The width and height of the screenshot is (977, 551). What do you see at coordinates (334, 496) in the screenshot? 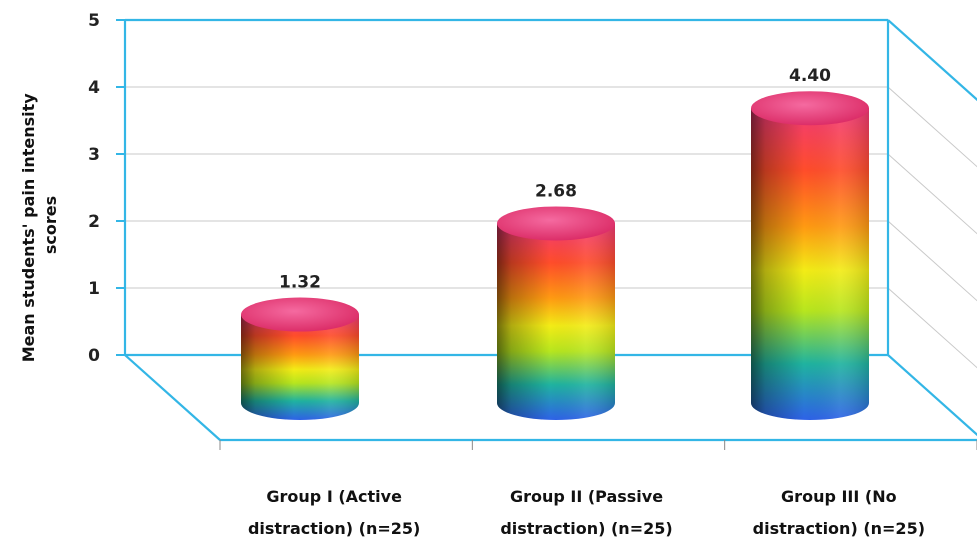
I see `category-label-line: Group I (Active` at bounding box center [334, 496].